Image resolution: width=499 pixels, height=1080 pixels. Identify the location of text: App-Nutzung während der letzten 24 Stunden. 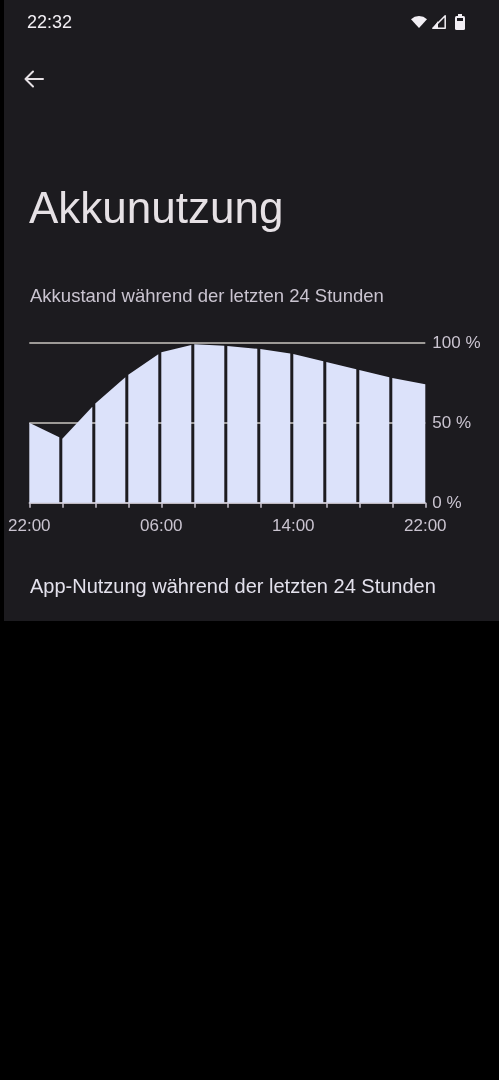
(233, 586).